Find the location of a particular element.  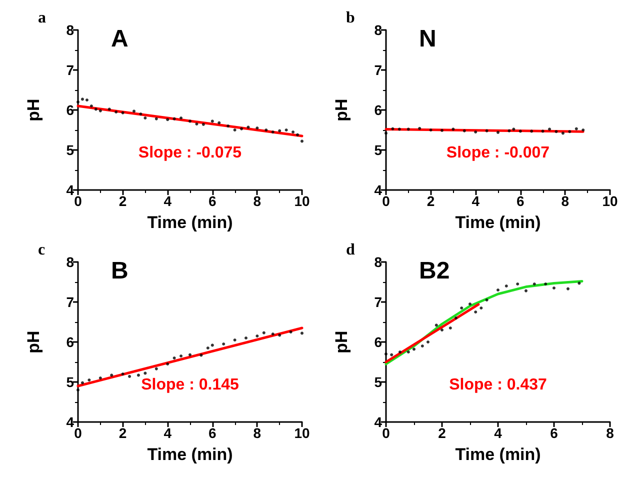

text: d is located at coordinates (350, 250).